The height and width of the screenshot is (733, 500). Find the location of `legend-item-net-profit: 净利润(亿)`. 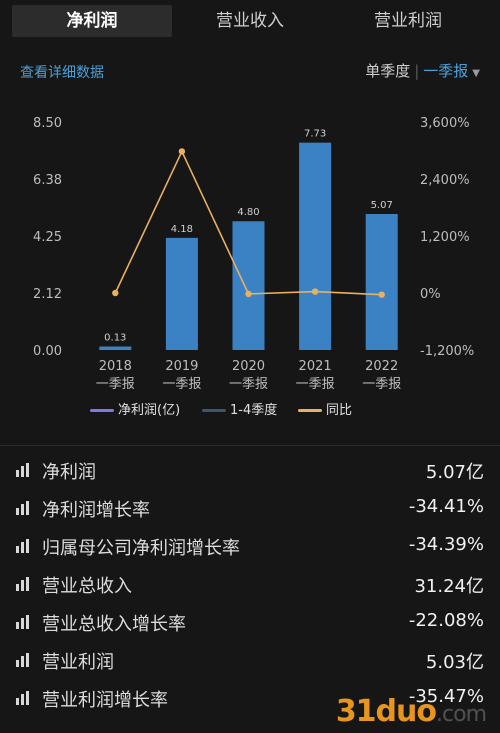

legend-item-net-profit: 净利润(亿) is located at coordinates (135, 408).